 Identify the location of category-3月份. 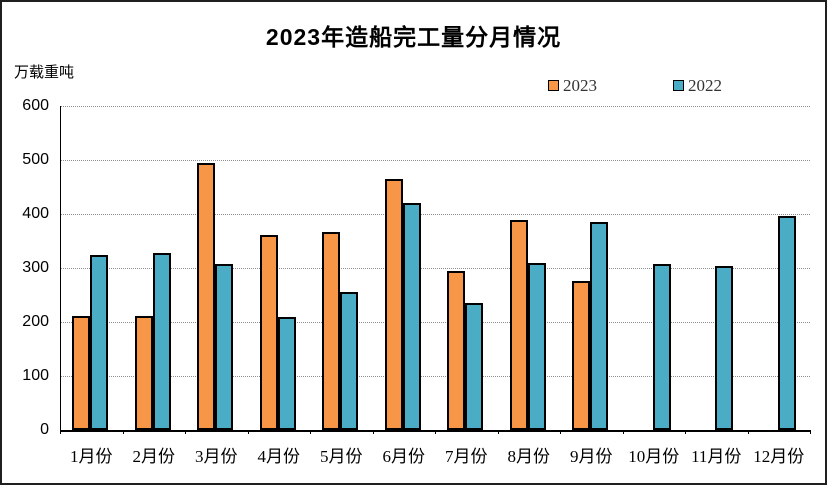
(217, 268).